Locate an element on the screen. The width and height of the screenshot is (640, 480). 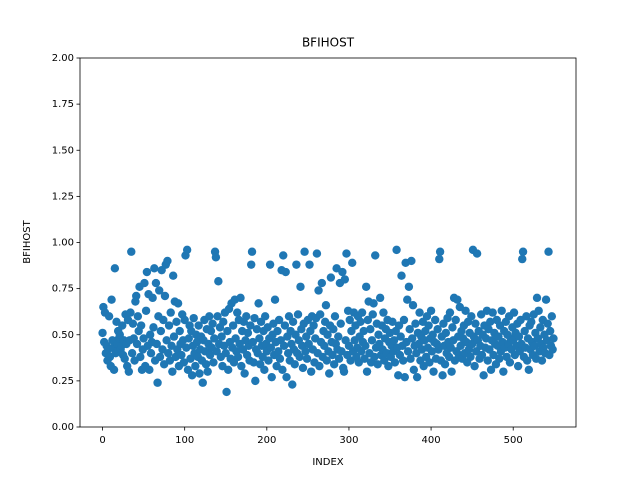
x-tick-label: 100 is located at coordinates (184, 440).